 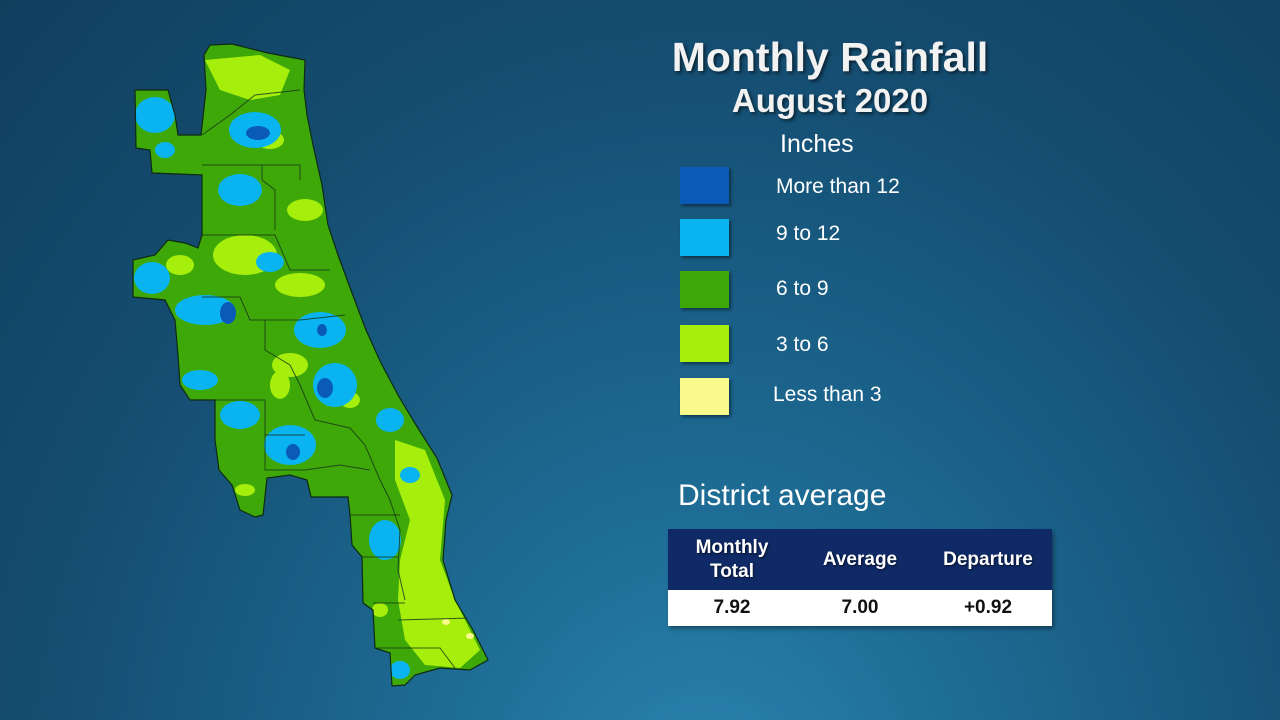 I want to click on legend-label-9-to-12: 9 to 12, so click(x=808, y=233).